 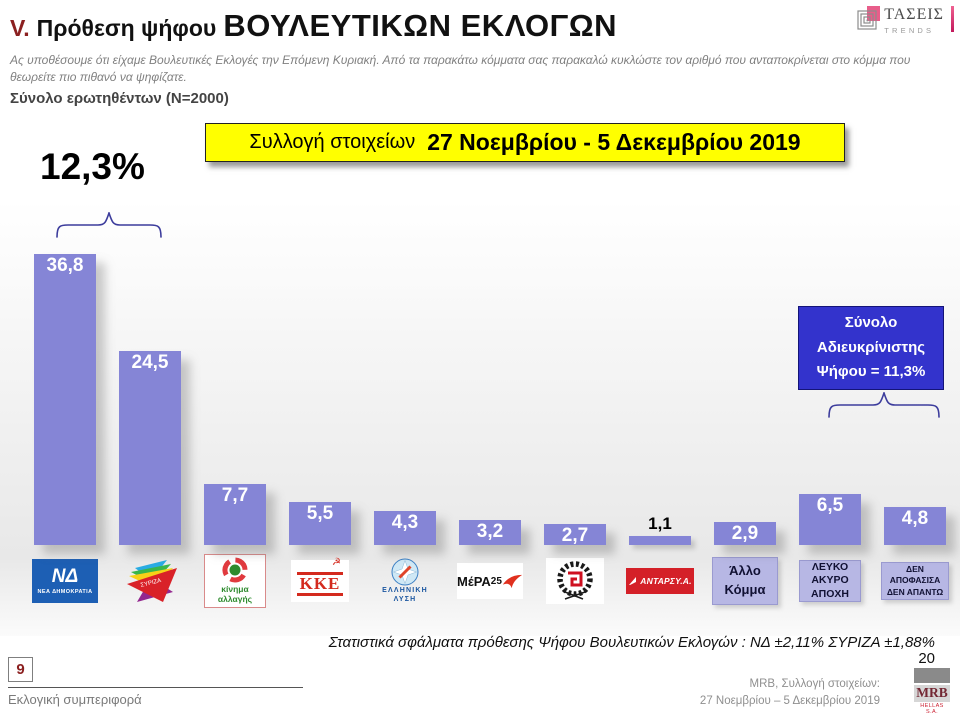 What do you see at coordinates (235, 432) in the screenshot?
I see `chart-column-kinima-allagis: 7,7 κίνημα αλλαγής` at bounding box center [235, 432].